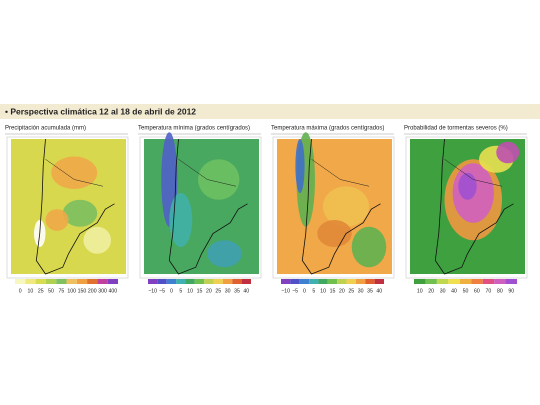  What do you see at coordinates (82, 291) in the screenshot?
I see `colorbar-label: 150` at bounding box center [82, 291].